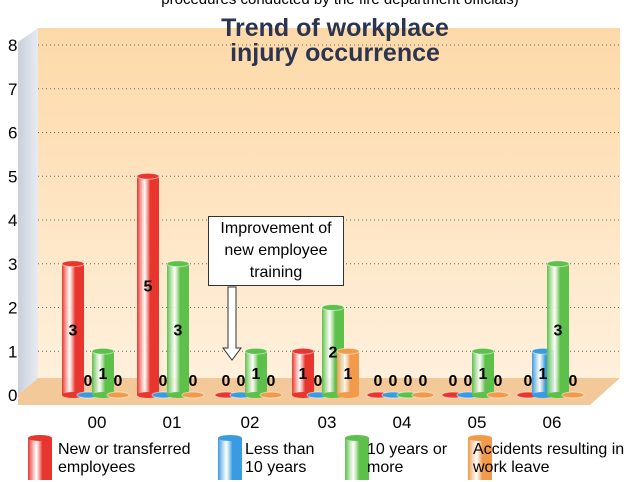 Image resolution: width=631 pixels, height=482 pixels. What do you see at coordinates (280, 458) in the screenshot?
I see `legend-label: Less than 10 years` at bounding box center [280, 458].